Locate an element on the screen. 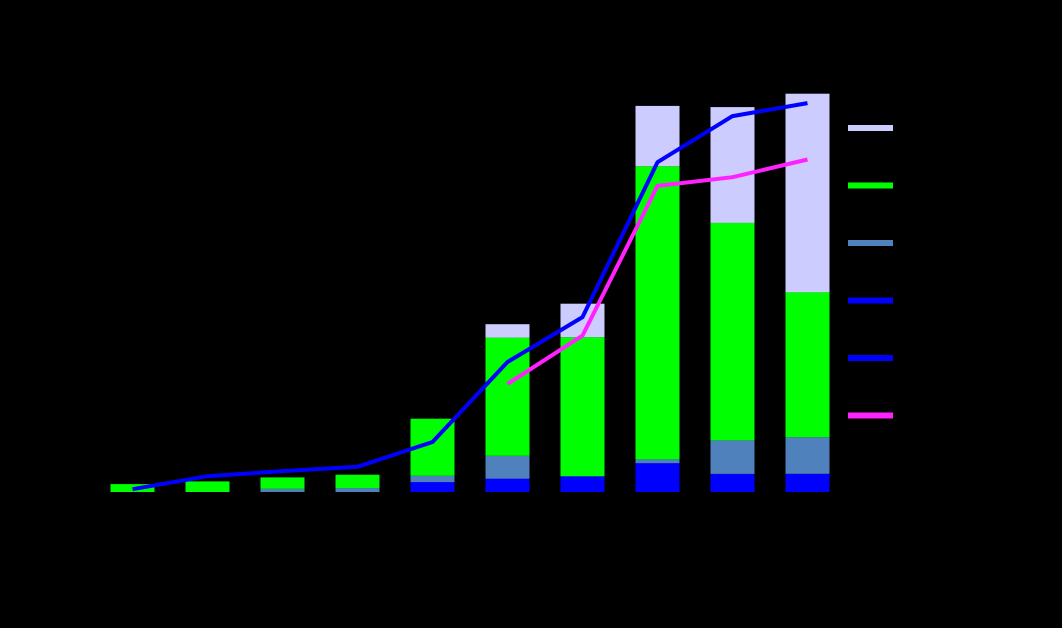 The image size is (1062, 628). legend is located at coordinates (870, 272).